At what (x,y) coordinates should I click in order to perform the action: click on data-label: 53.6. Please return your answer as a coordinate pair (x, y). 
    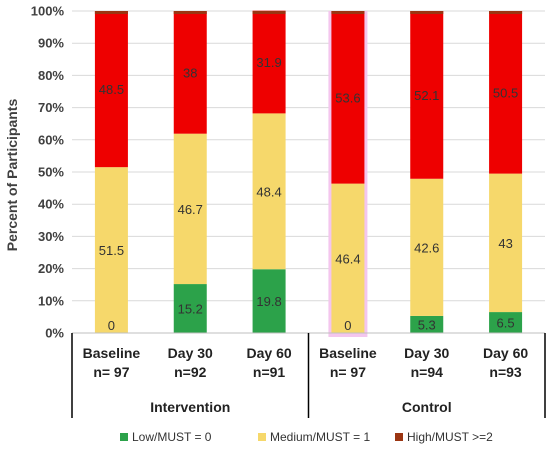
    Looking at the image, I should click on (347, 97).